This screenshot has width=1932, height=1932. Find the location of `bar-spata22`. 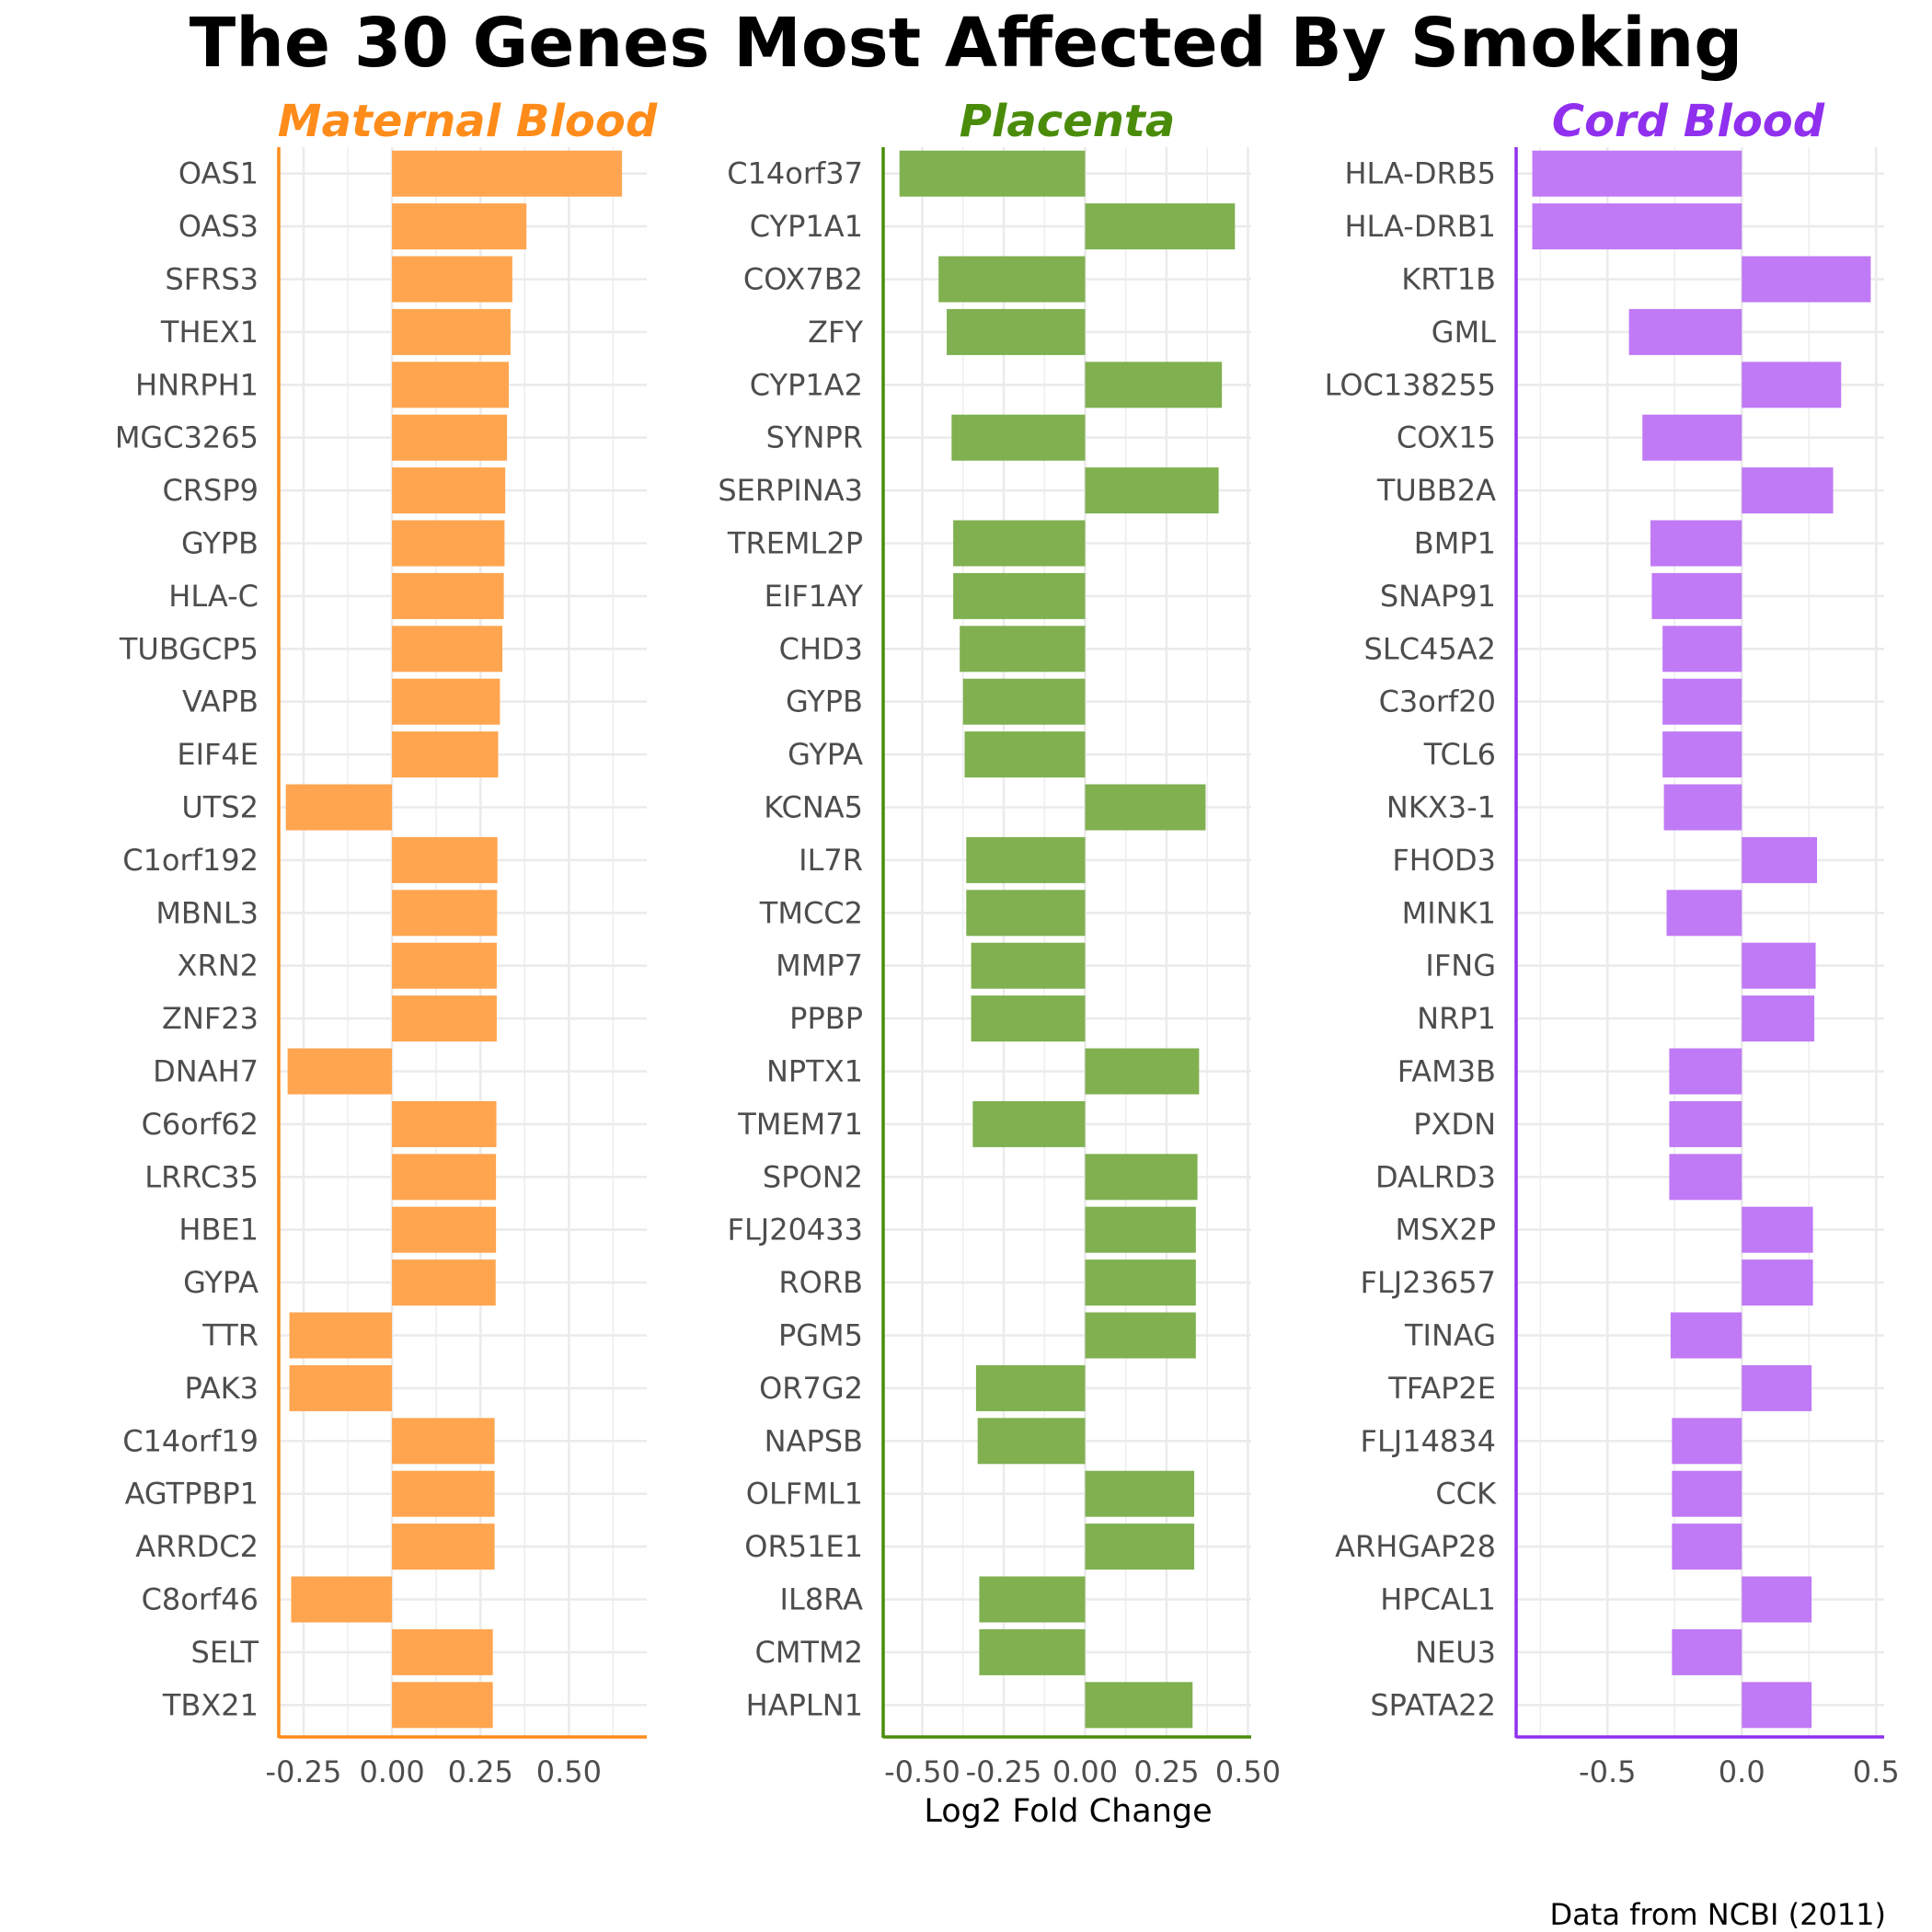

bar-spata22 is located at coordinates (1777, 1705).